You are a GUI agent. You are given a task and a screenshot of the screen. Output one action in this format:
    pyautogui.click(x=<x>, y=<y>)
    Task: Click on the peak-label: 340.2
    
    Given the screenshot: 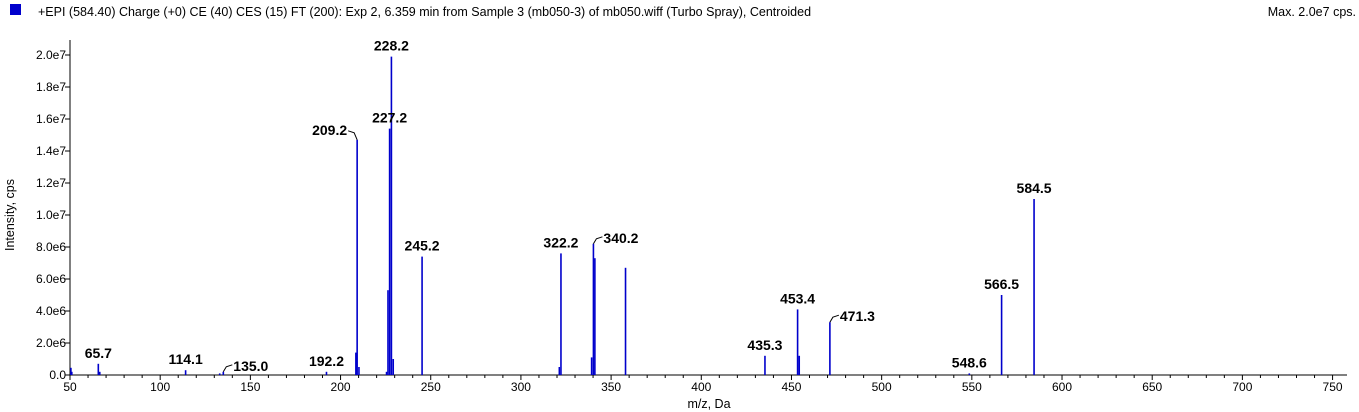 What is the action you would take?
    pyautogui.click(x=620, y=238)
    